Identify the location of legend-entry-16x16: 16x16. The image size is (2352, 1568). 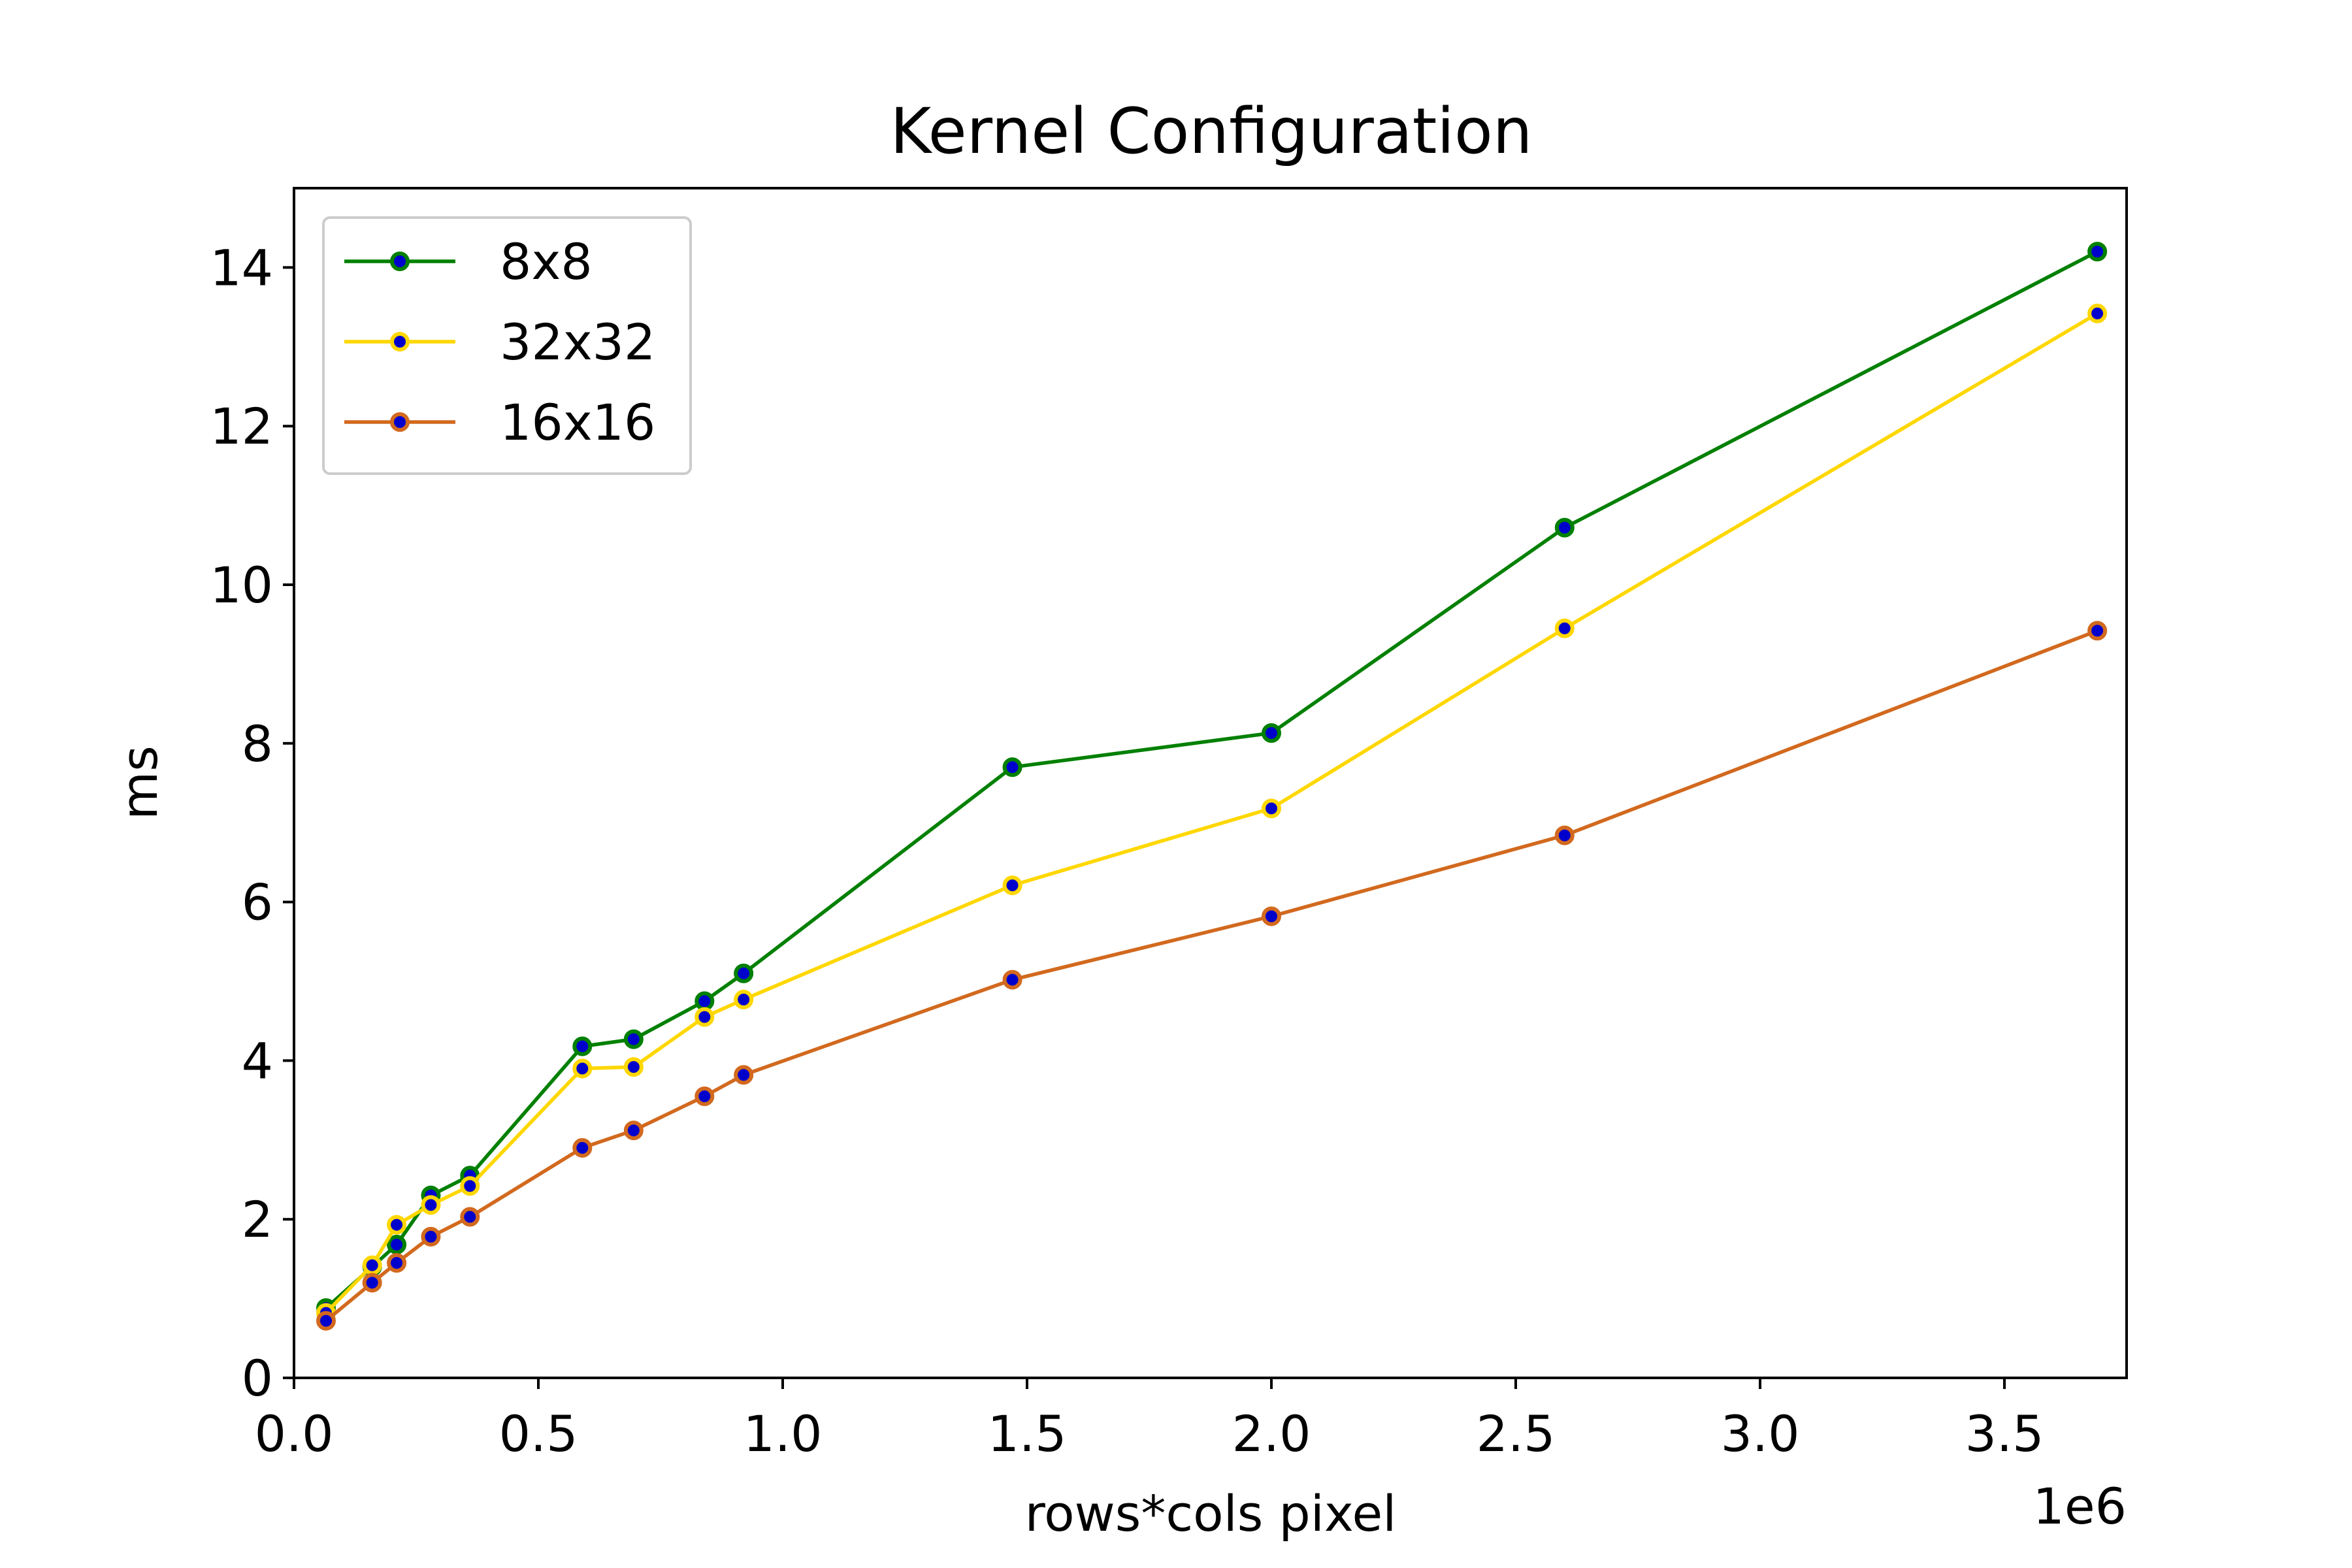
(499, 422).